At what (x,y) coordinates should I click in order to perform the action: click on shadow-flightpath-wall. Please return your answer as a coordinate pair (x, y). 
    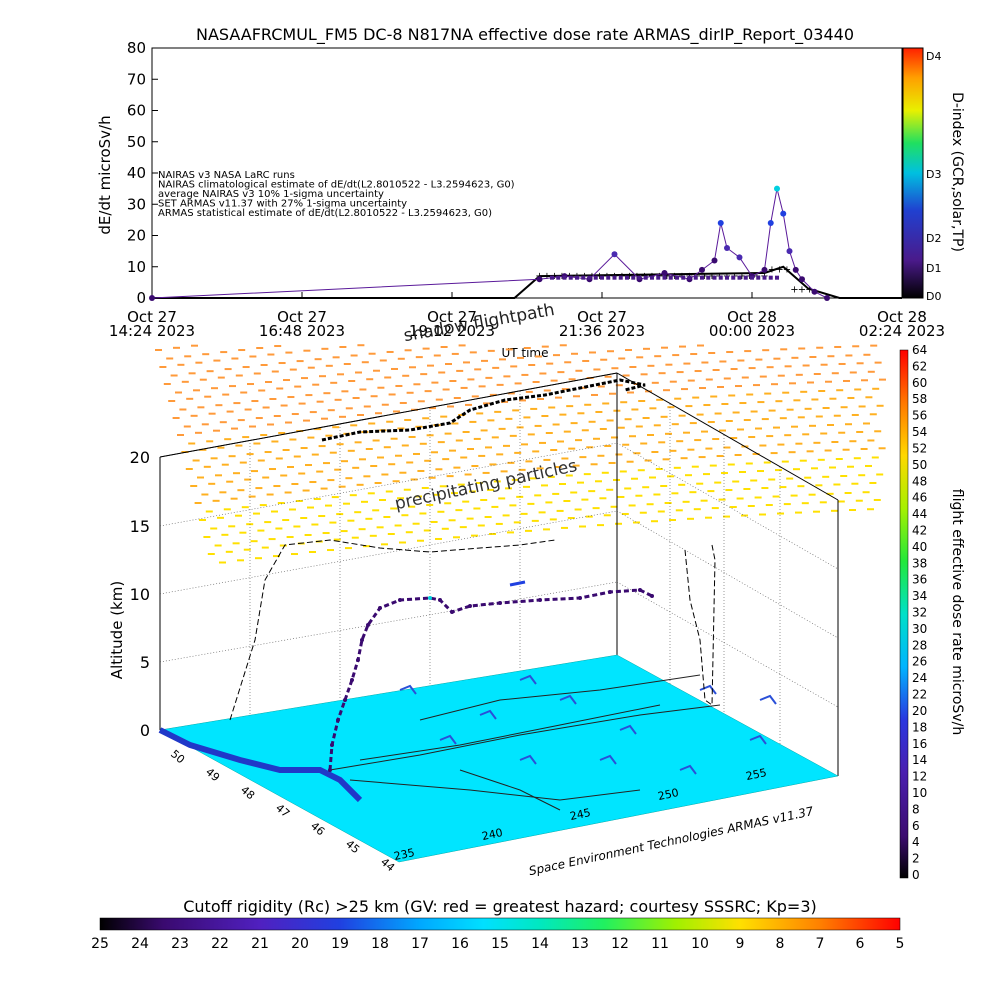
    Looking at the image, I should click on (392, 630).